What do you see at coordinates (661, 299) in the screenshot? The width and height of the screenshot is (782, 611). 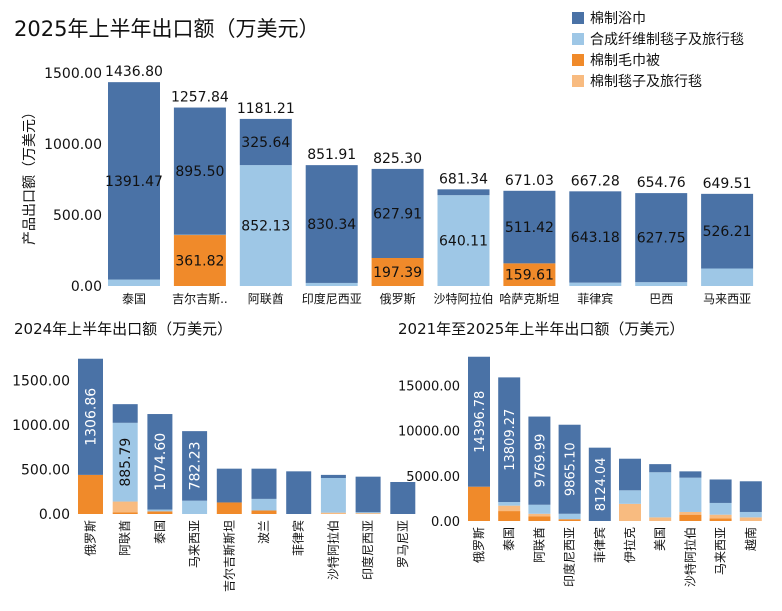 I see `chart1-category-label: 巴西` at bounding box center [661, 299].